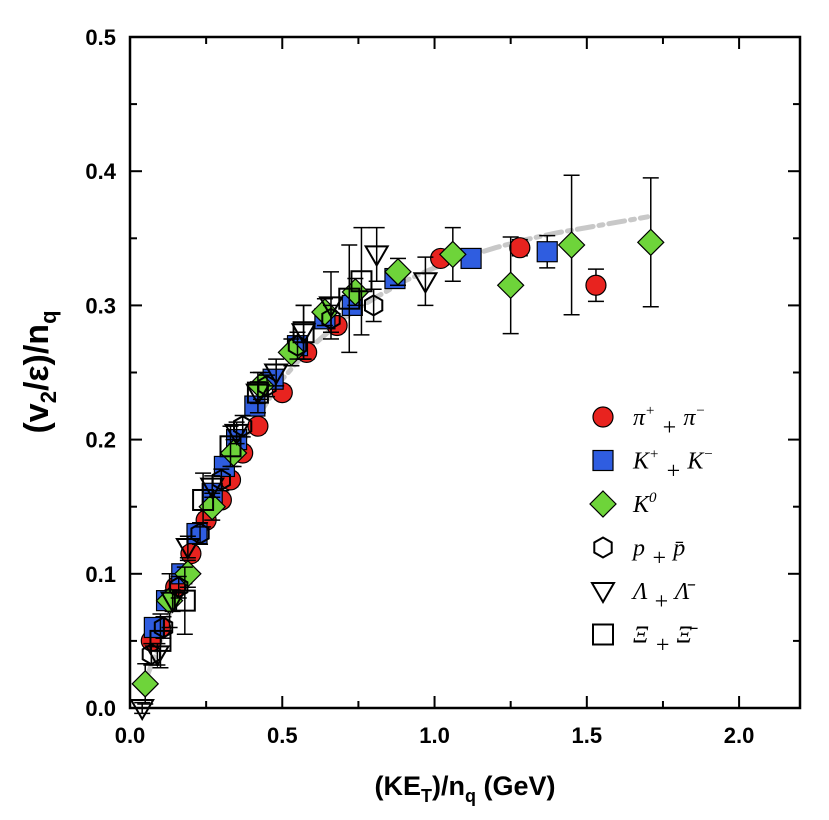 The width and height of the screenshot is (829, 820). Describe the element at coordinates (603, 634) in the screenshot. I see `legend-marker-xi` at that location.